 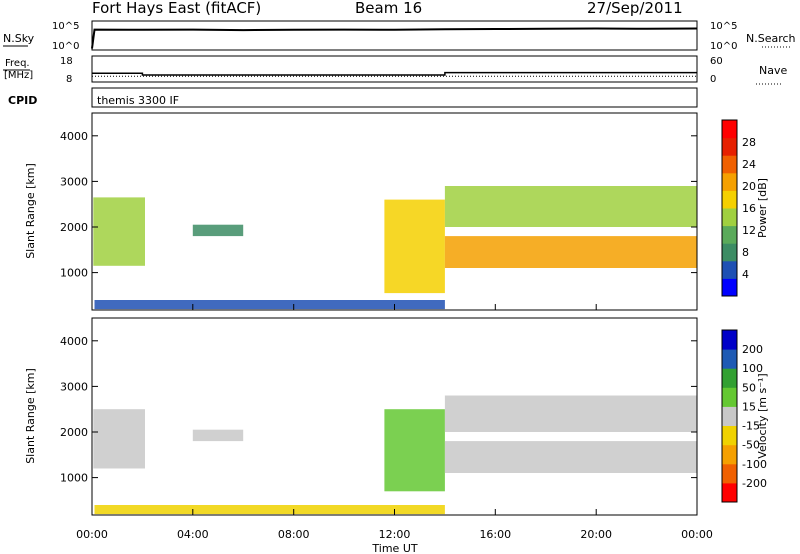 I want to click on colorbar-tick-label: 15, so click(x=749, y=406).